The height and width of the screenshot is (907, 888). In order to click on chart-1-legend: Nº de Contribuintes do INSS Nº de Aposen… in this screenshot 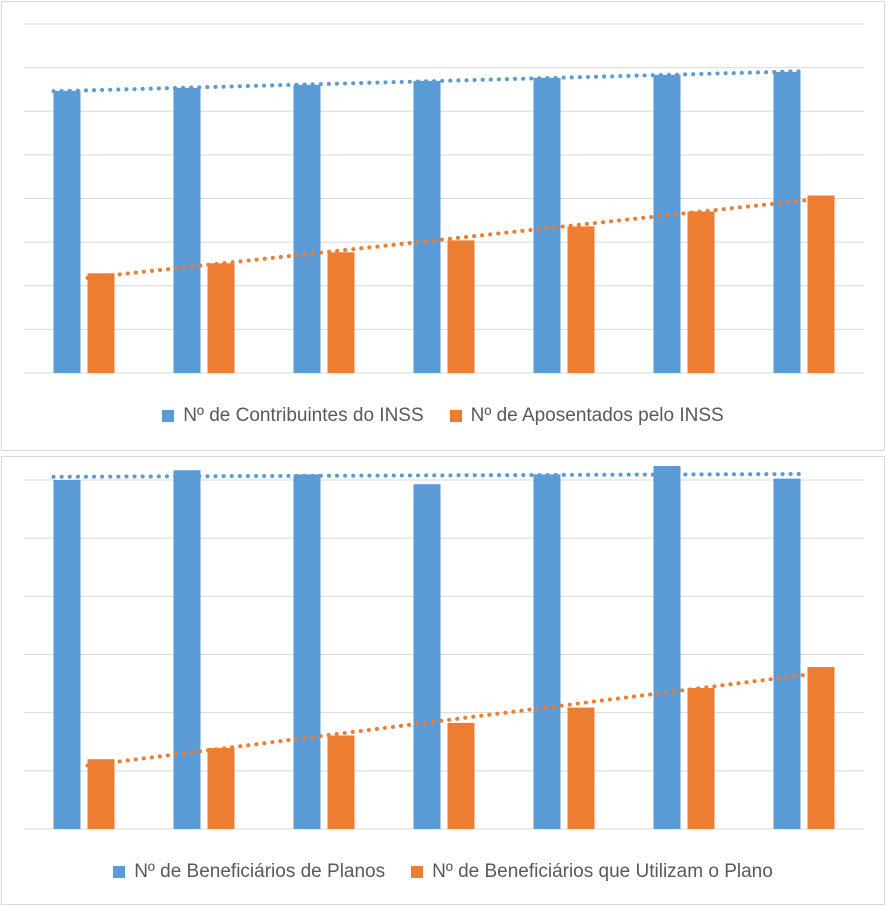, I will do `click(443, 416)`.